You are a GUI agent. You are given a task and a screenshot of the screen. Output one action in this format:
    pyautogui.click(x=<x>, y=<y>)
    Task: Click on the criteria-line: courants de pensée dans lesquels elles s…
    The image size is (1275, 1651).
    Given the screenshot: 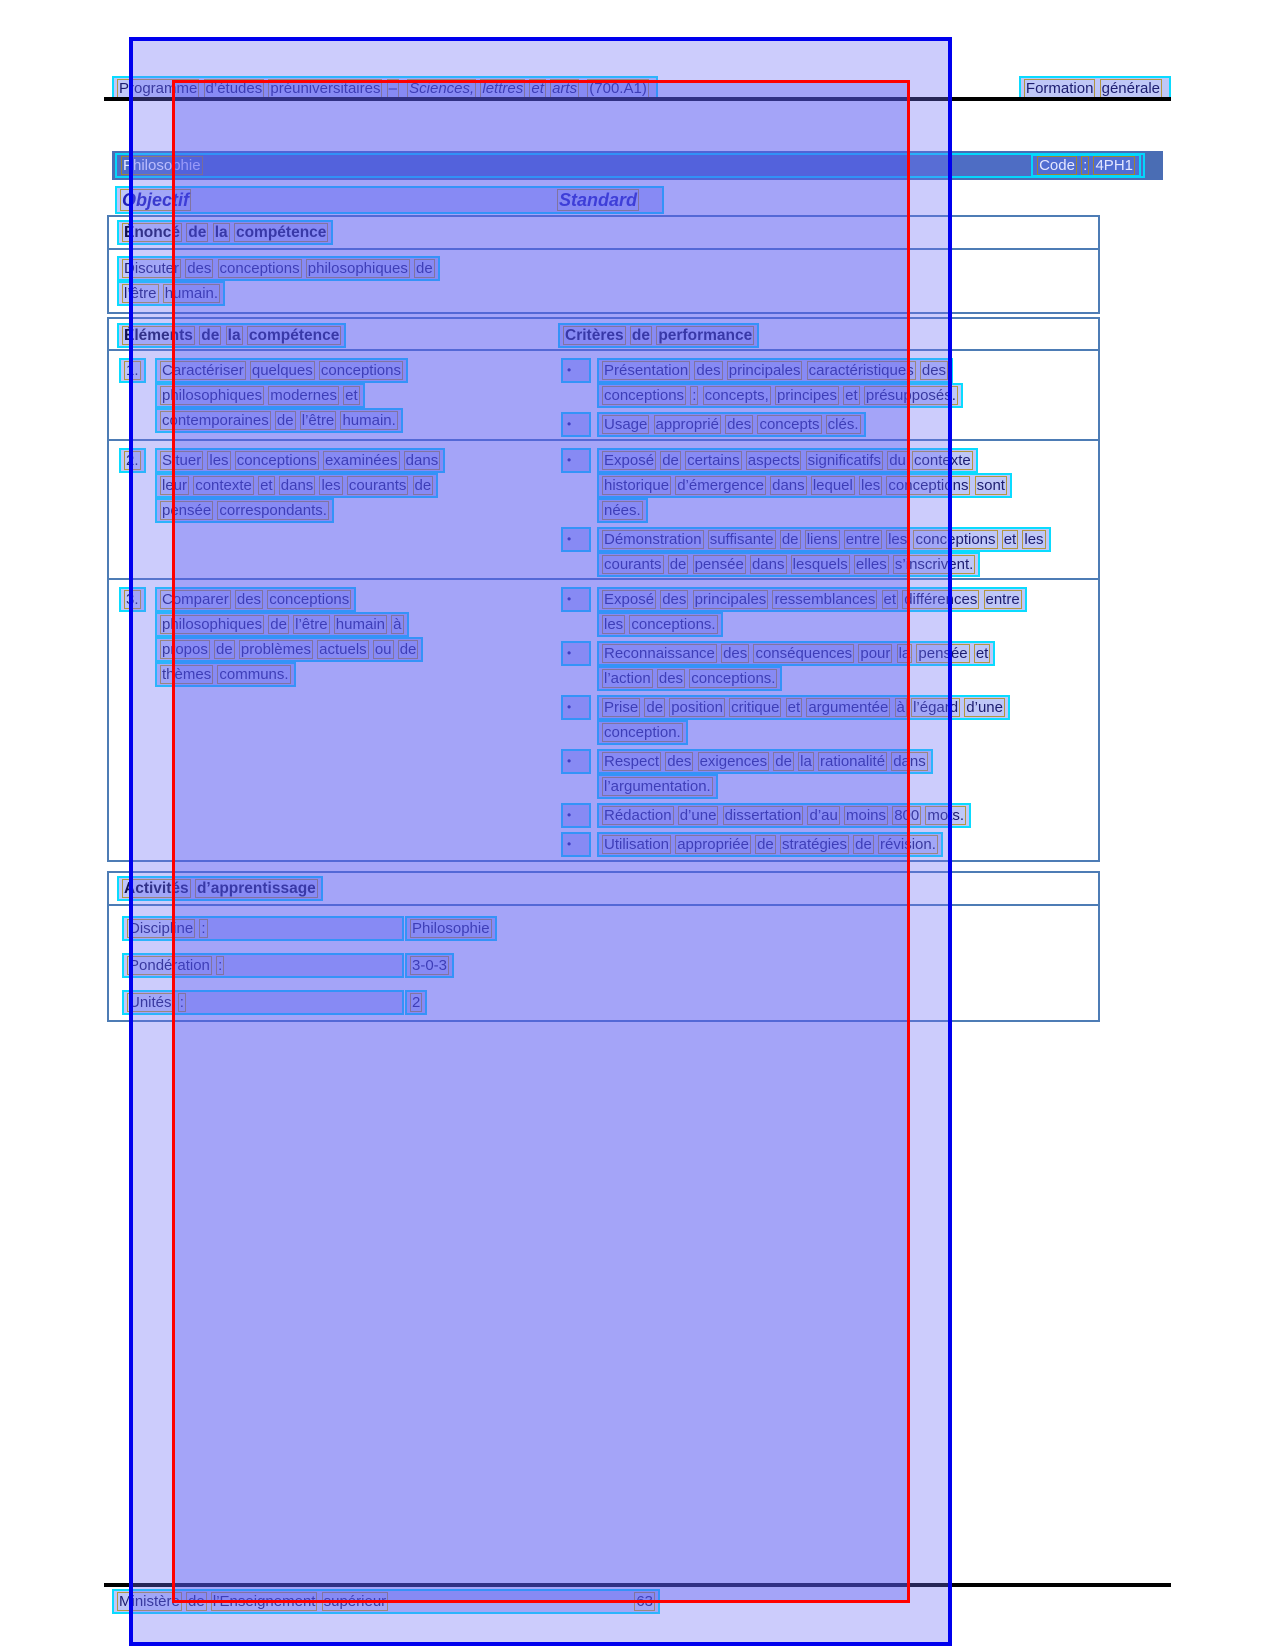 What is the action you would take?
    pyautogui.click(x=789, y=564)
    